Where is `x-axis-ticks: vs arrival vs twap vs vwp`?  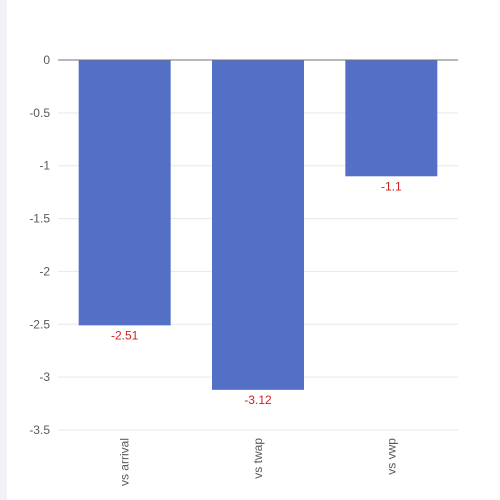
x-axis-ticks: vs arrival vs twap vs vwp is located at coordinates (258, 462).